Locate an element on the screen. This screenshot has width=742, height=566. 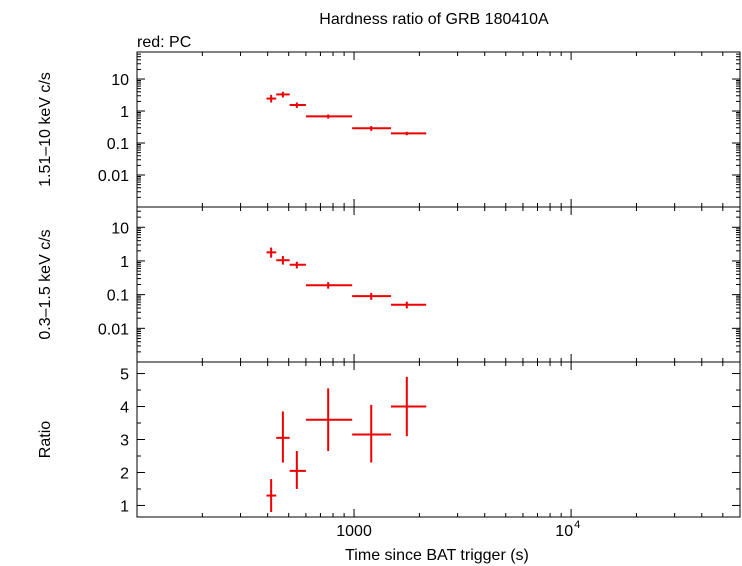
y-axis-label-hard: 1.51–10 keV c/s is located at coordinates (45, 129).